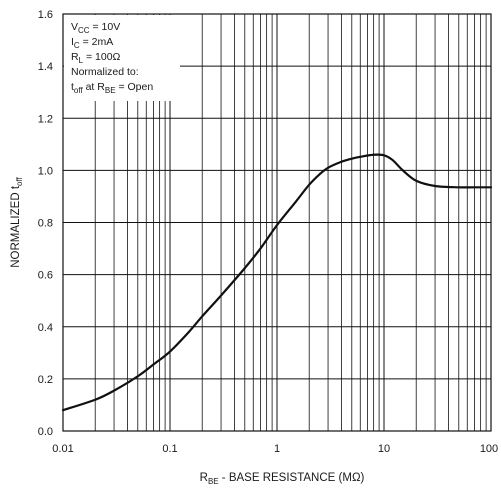 Image resolution: width=501 pixels, height=495 pixels. Describe the element at coordinates (384, 449) in the screenshot. I see `x-tick-label: 10` at that location.